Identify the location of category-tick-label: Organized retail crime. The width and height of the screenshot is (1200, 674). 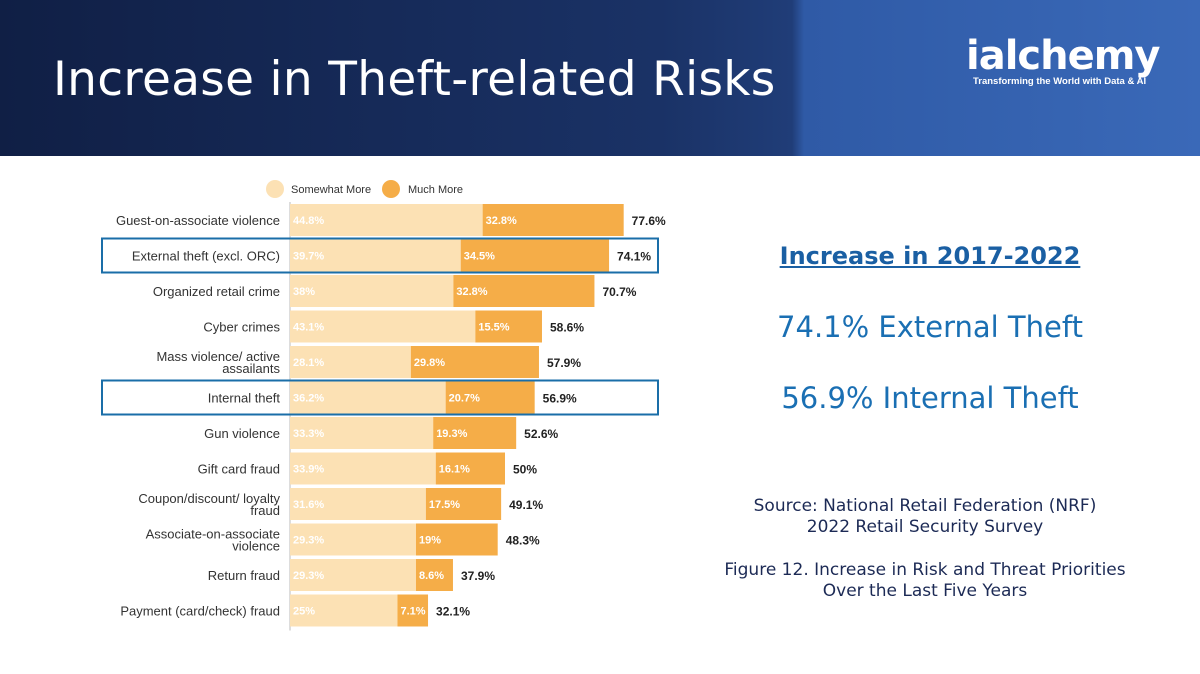
(216, 291).